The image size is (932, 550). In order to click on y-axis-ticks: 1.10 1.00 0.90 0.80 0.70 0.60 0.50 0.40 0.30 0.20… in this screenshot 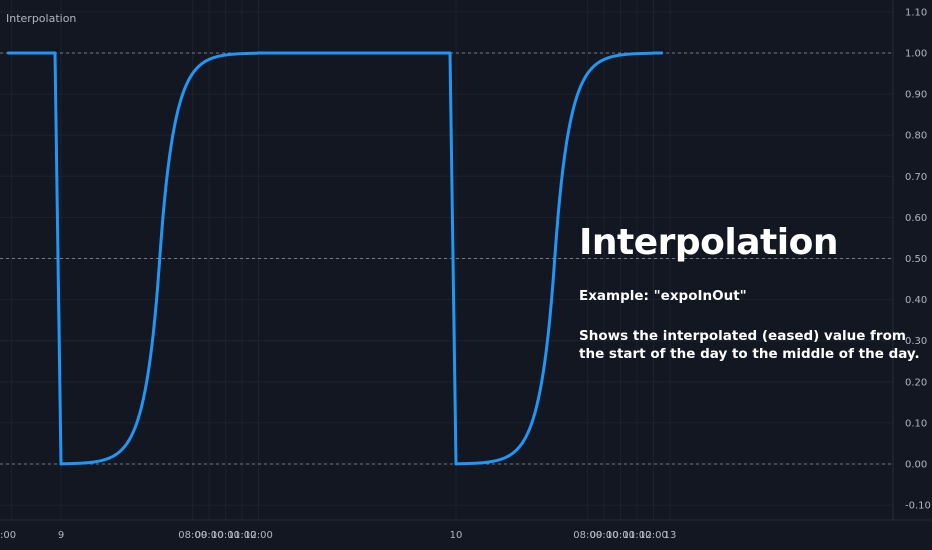, I will do `click(918, 259)`.